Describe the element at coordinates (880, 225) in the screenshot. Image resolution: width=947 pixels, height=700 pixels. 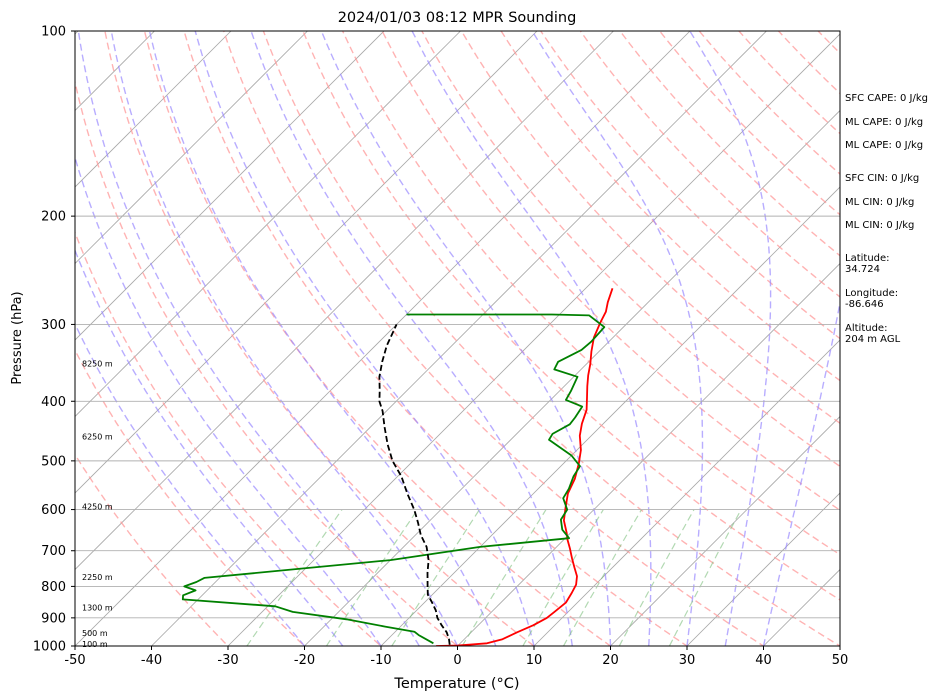
I see `cin-ml-2: ML CIN: 0 J/kg` at that location.